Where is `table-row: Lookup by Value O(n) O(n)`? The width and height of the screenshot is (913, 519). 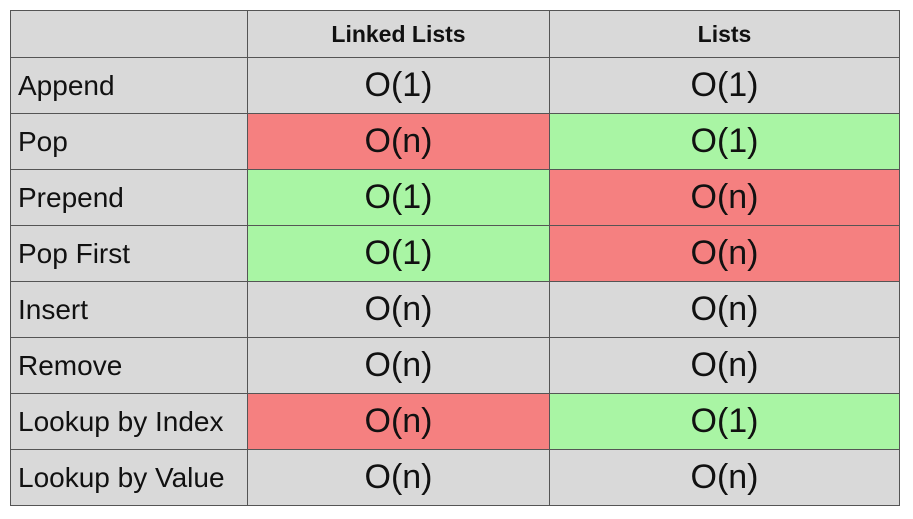 table-row: Lookup by Value O(n) O(n) is located at coordinates (455, 477).